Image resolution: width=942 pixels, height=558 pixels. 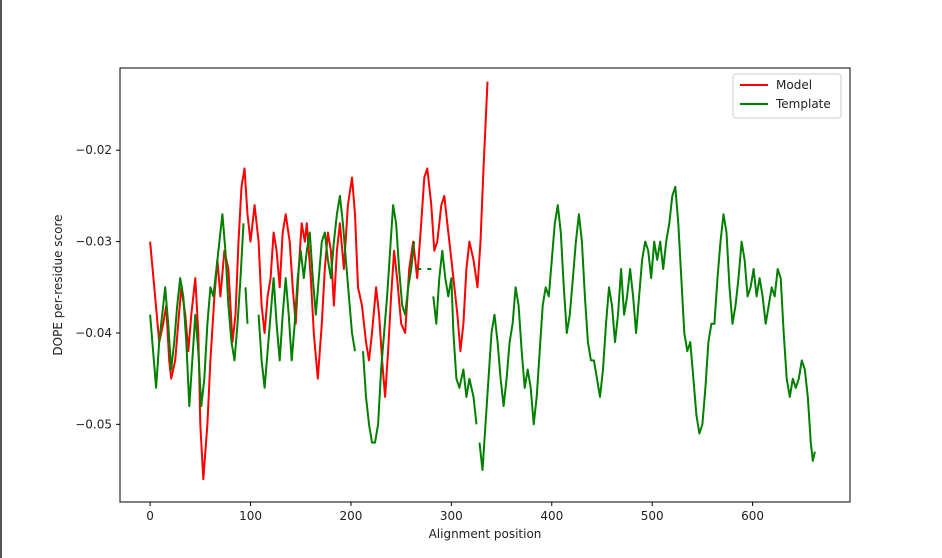 What do you see at coordinates (803, 104) in the screenshot?
I see `legend-label-template: Template` at bounding box center [803, 104].